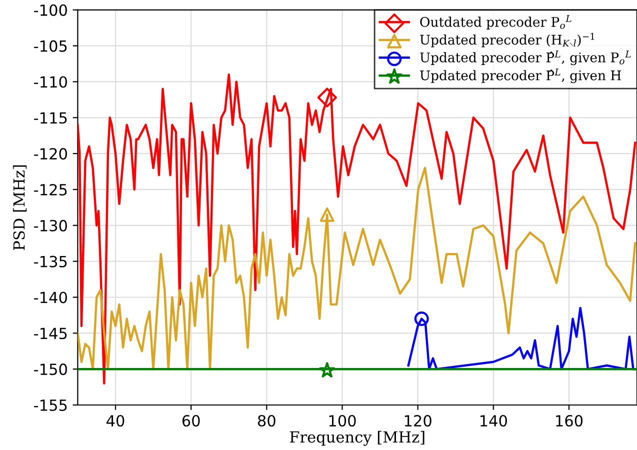  Describe the element at coordinates (50, 82) in the screenshot. I see `y-tick-label: -110` at that location.